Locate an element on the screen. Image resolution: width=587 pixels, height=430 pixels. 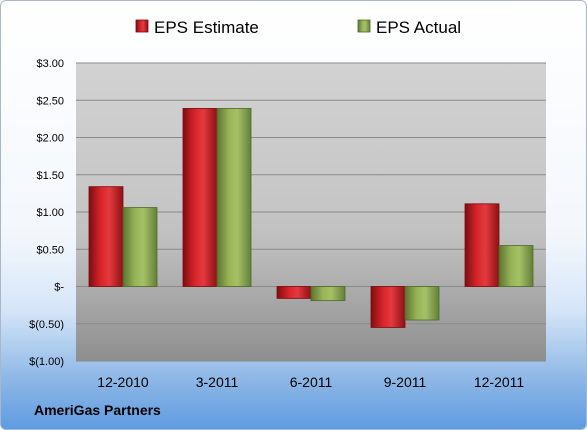
x-tick-label: 6-2011 is located at coordinates (311, 382).